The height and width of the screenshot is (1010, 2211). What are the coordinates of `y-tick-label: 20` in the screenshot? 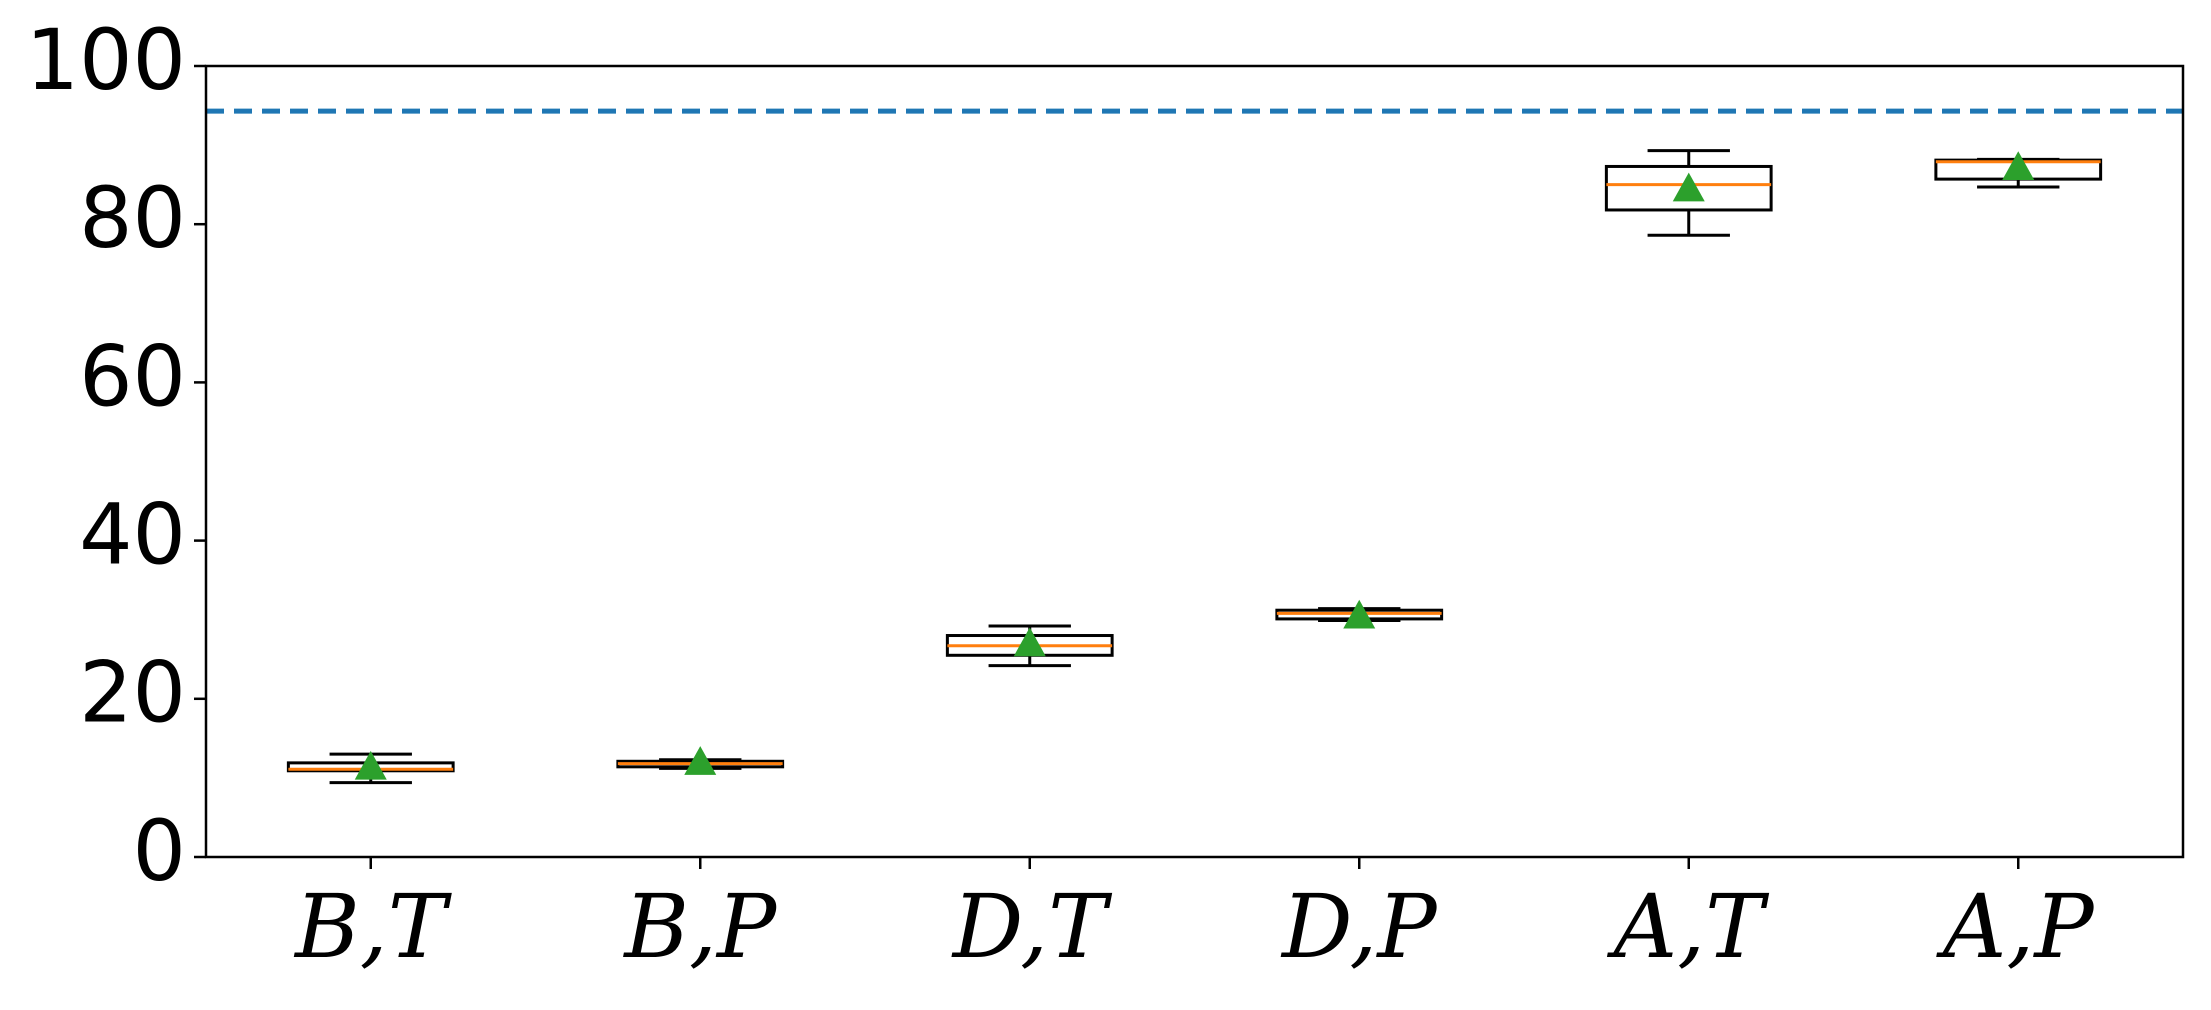 It's located at (132, 693).